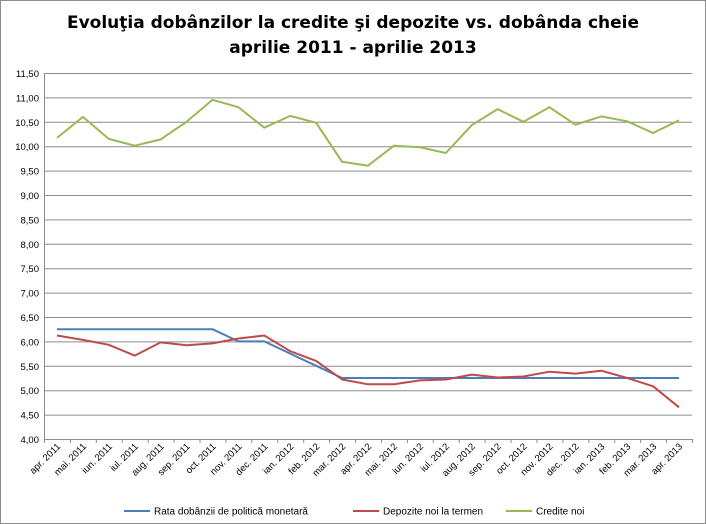  I want to click on y-tick-label: 7,50, so click(30, 269).